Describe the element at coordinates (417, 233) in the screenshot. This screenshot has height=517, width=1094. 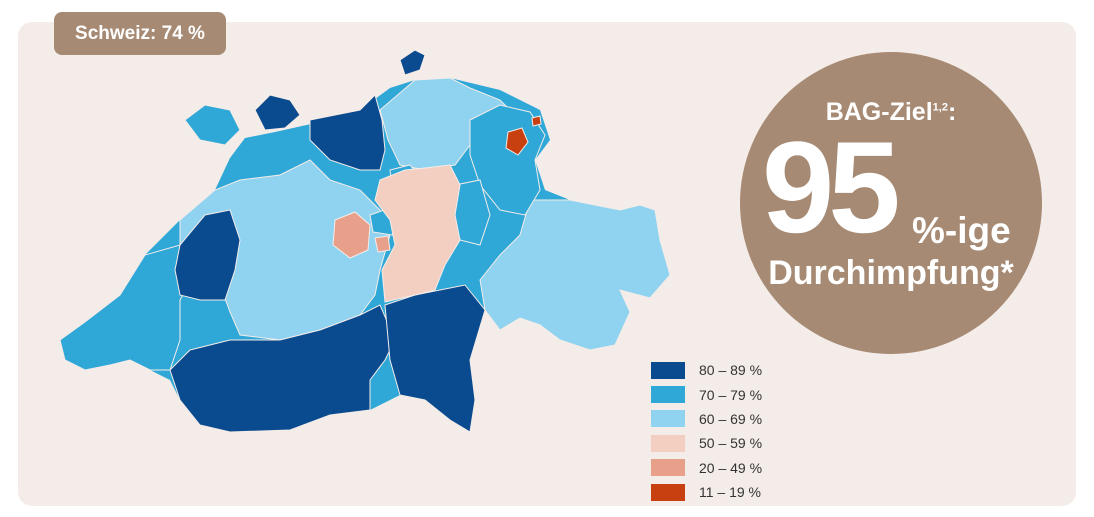
I see `canton-region-uri-schwyz` at that location.